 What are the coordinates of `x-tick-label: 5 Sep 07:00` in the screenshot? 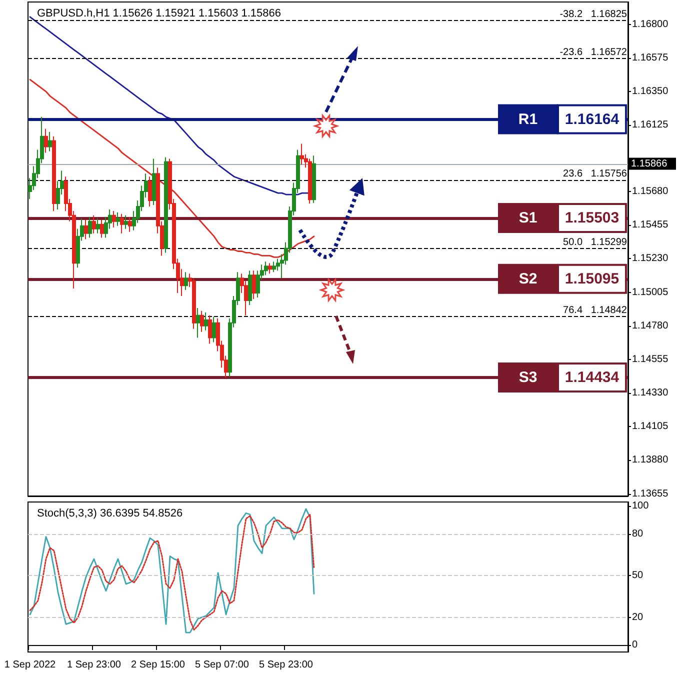 It's located at (222, 665).